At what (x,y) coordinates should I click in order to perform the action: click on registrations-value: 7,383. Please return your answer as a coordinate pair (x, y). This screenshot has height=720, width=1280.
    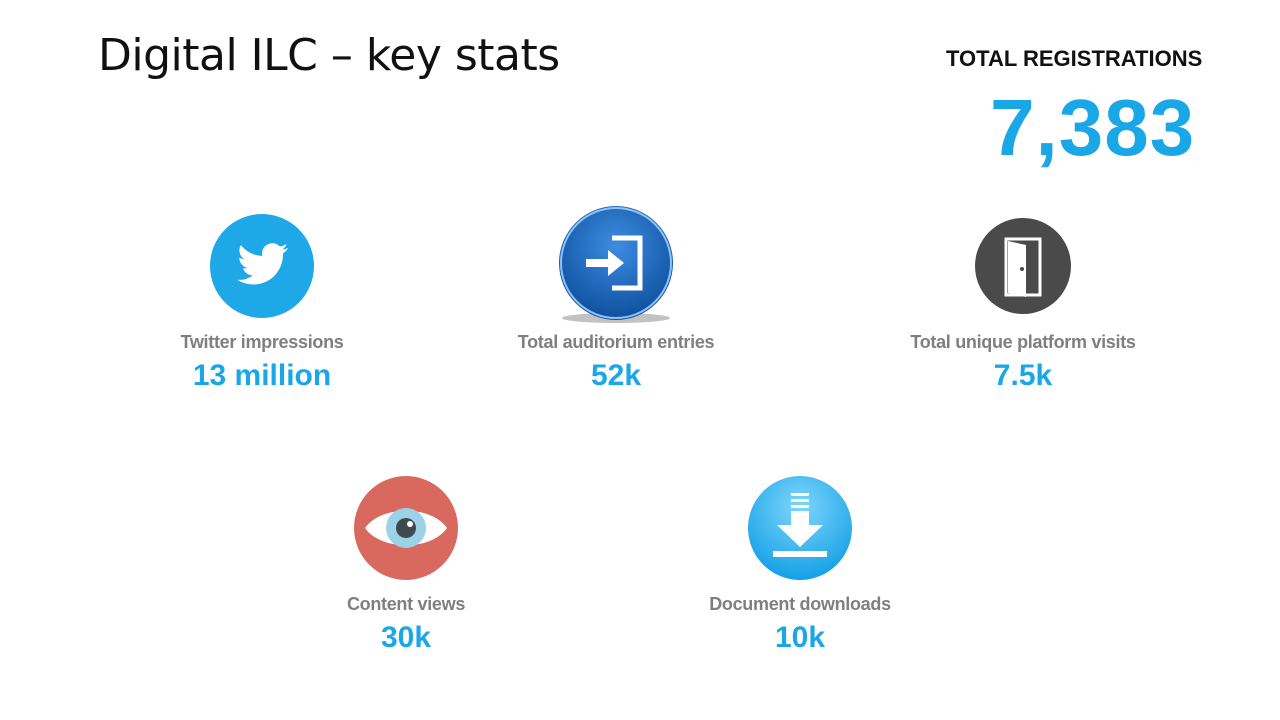
    Looking at the image, I should click on (1093, 127).